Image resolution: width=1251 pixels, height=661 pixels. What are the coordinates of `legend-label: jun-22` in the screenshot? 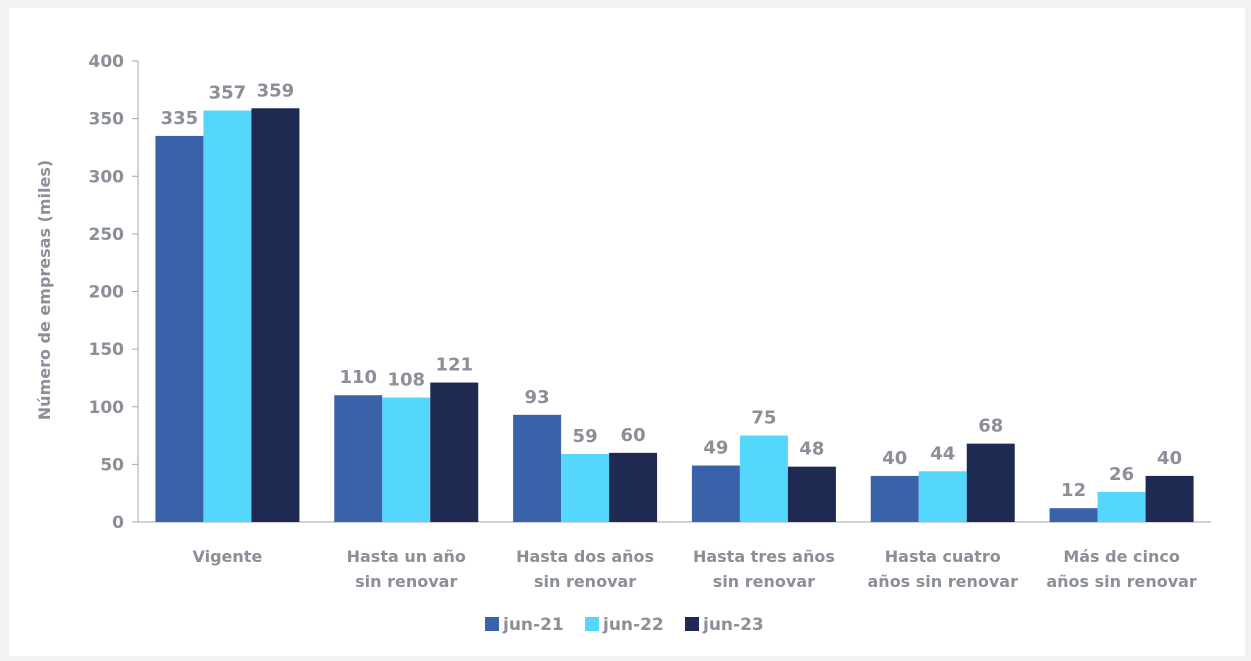 It's located at (633, 625).